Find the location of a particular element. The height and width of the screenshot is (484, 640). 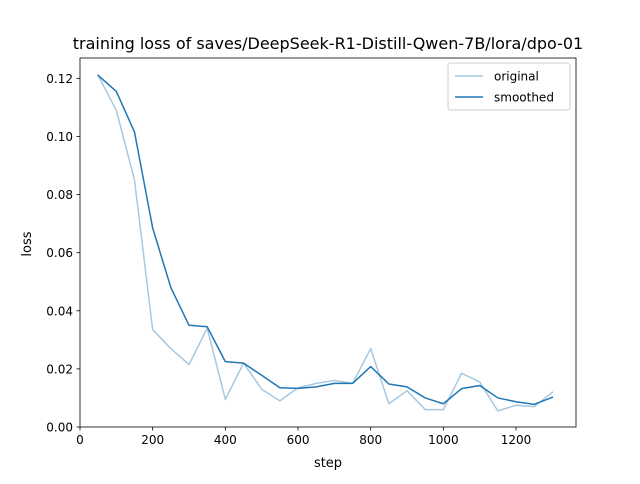

x-tick-label: 400 is located at coordinates (225, 440).